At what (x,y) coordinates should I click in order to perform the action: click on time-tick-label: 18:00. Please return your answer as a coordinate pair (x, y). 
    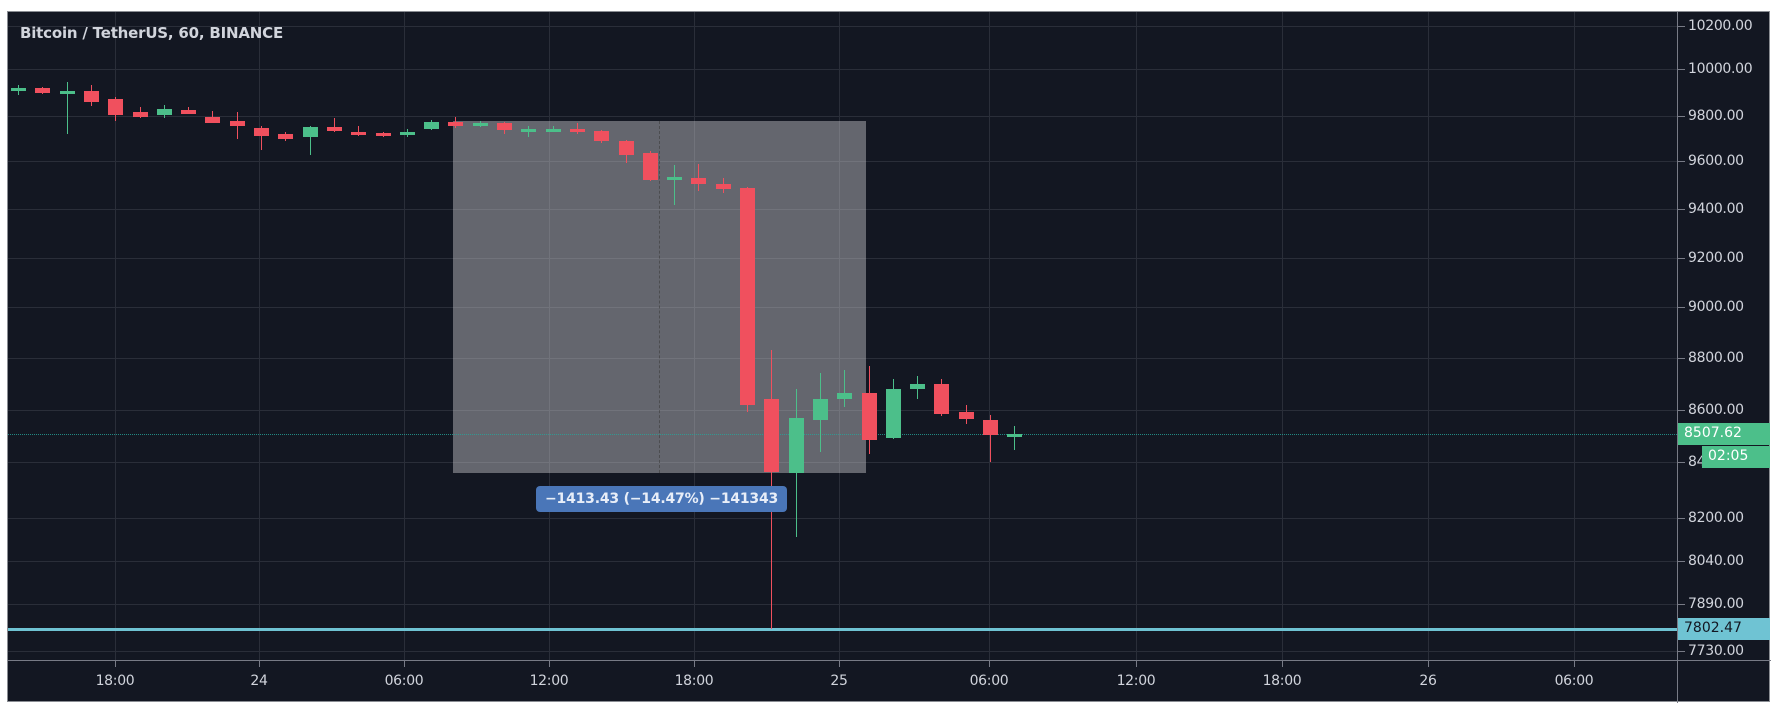
    Looking at the image, I should click on (1282, 681).